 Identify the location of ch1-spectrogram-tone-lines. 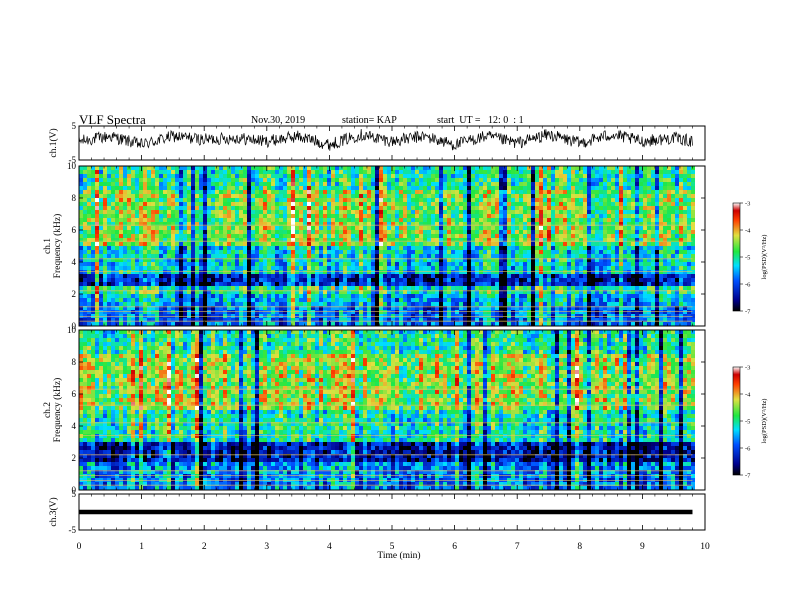
(386, 273).